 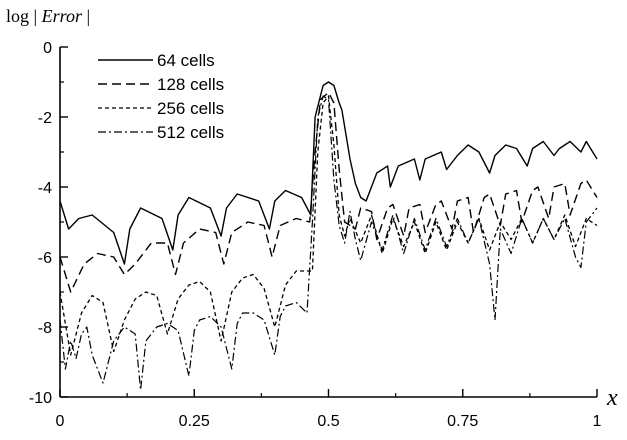 What do you see at coordinates (186, 60) in the screenshot?
I see `legend-entry-label: 64 cells` at bounding box center [186, 60].